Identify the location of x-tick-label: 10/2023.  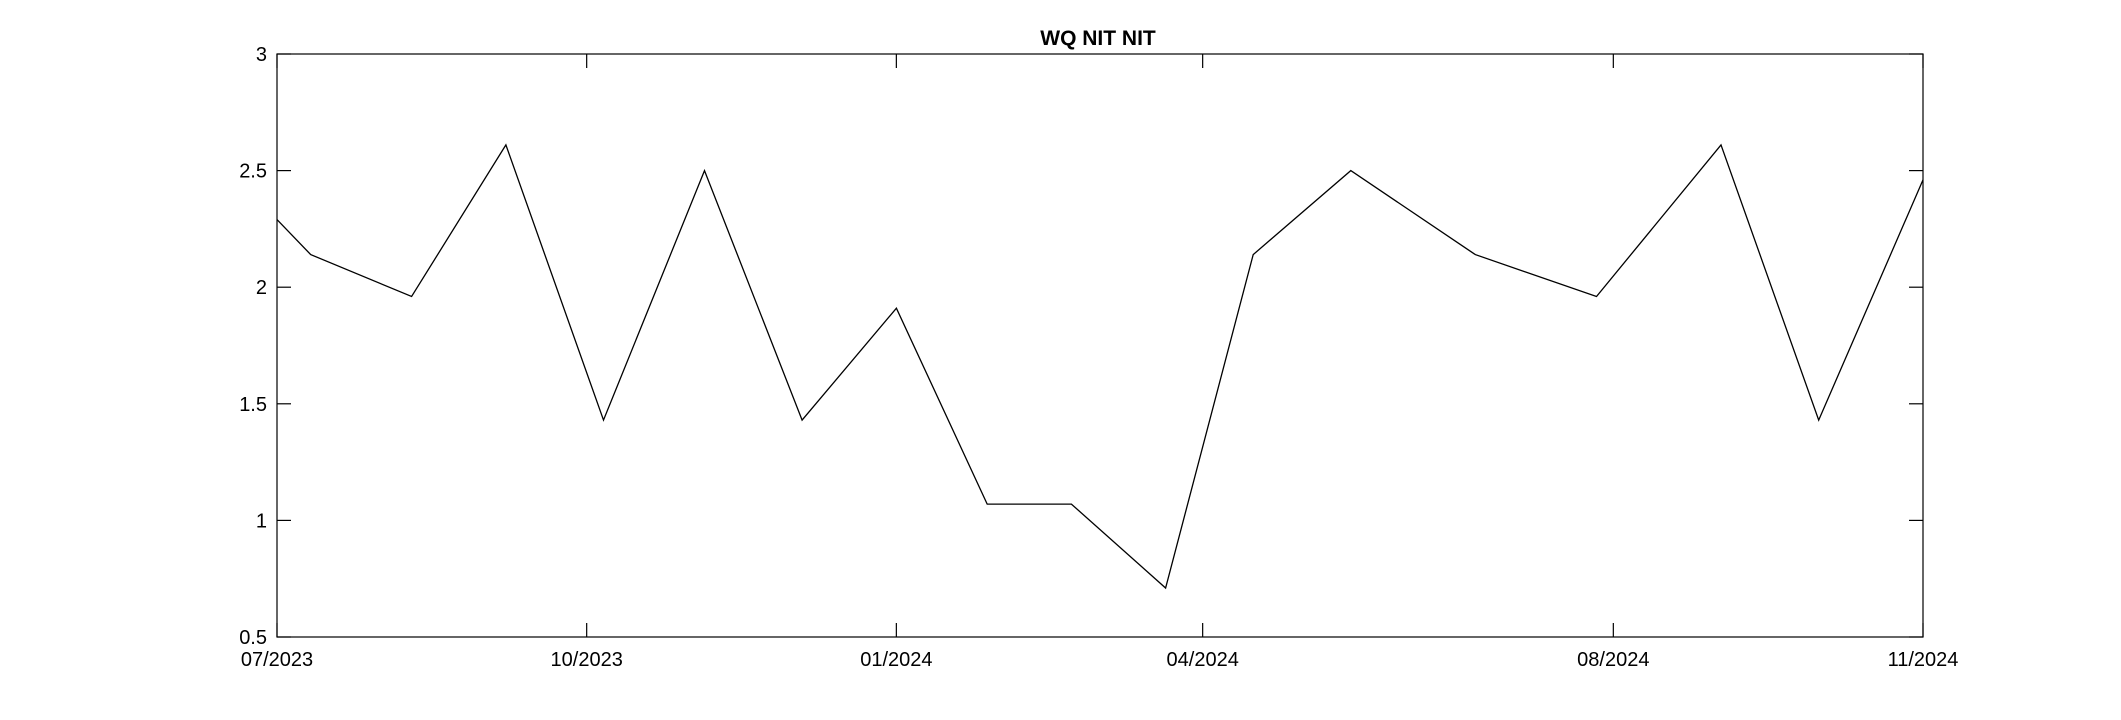
(587, 660).